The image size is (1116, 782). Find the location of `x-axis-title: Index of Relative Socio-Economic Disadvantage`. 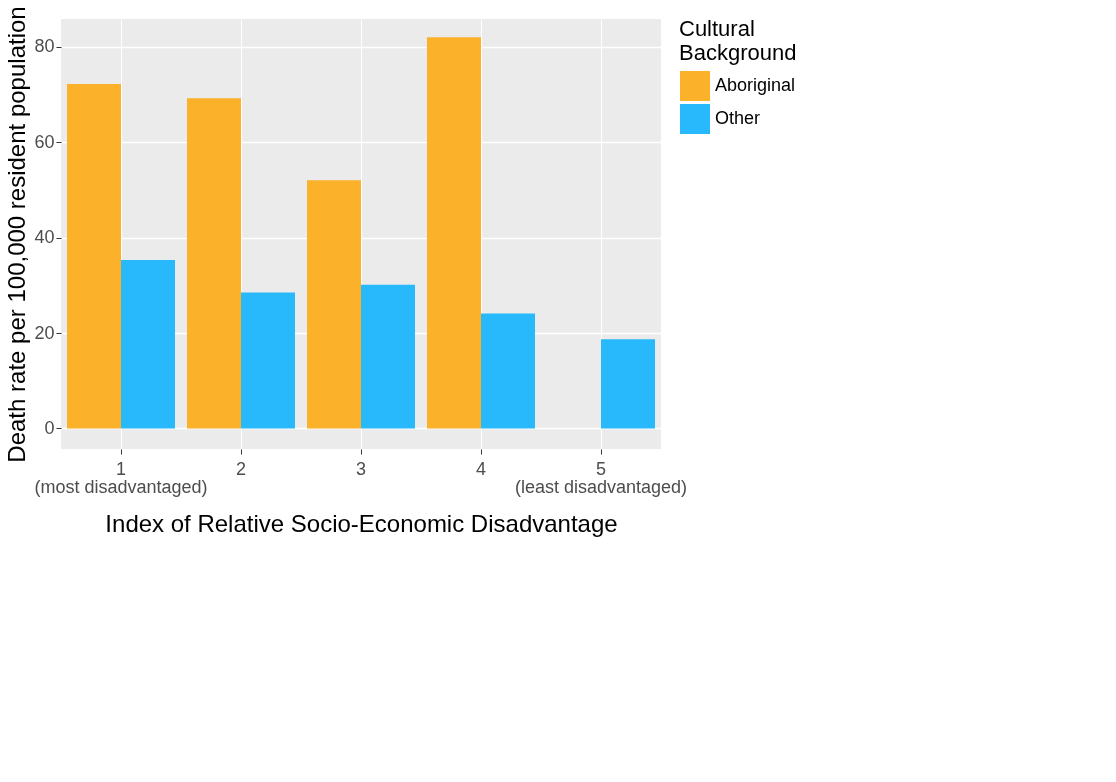

x-axis-title: Index of Relative Socio-Economic Disadvantage is located at coordinates (361, 523).